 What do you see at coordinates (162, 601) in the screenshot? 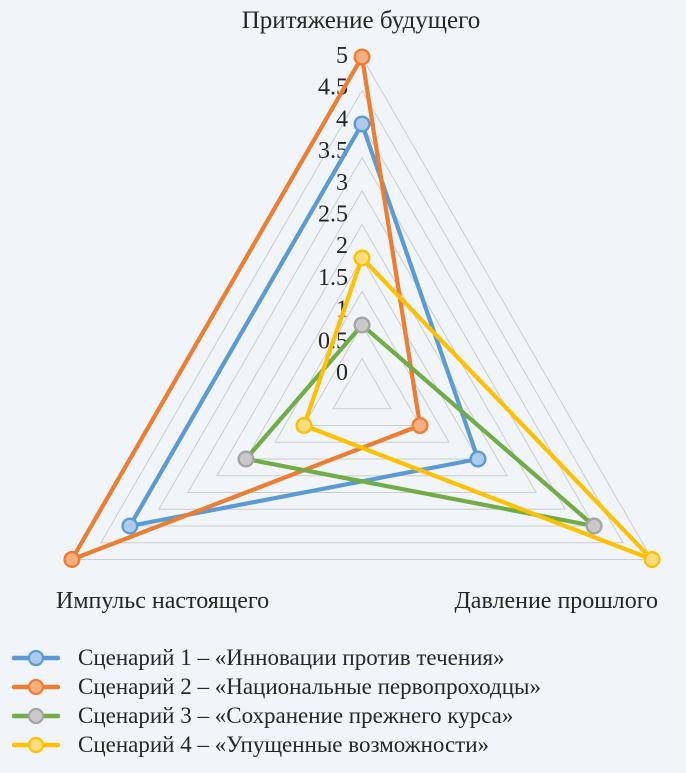
I see `axis-label-bottom-left: Импульс настоящего` at bounding box center [162, 601].